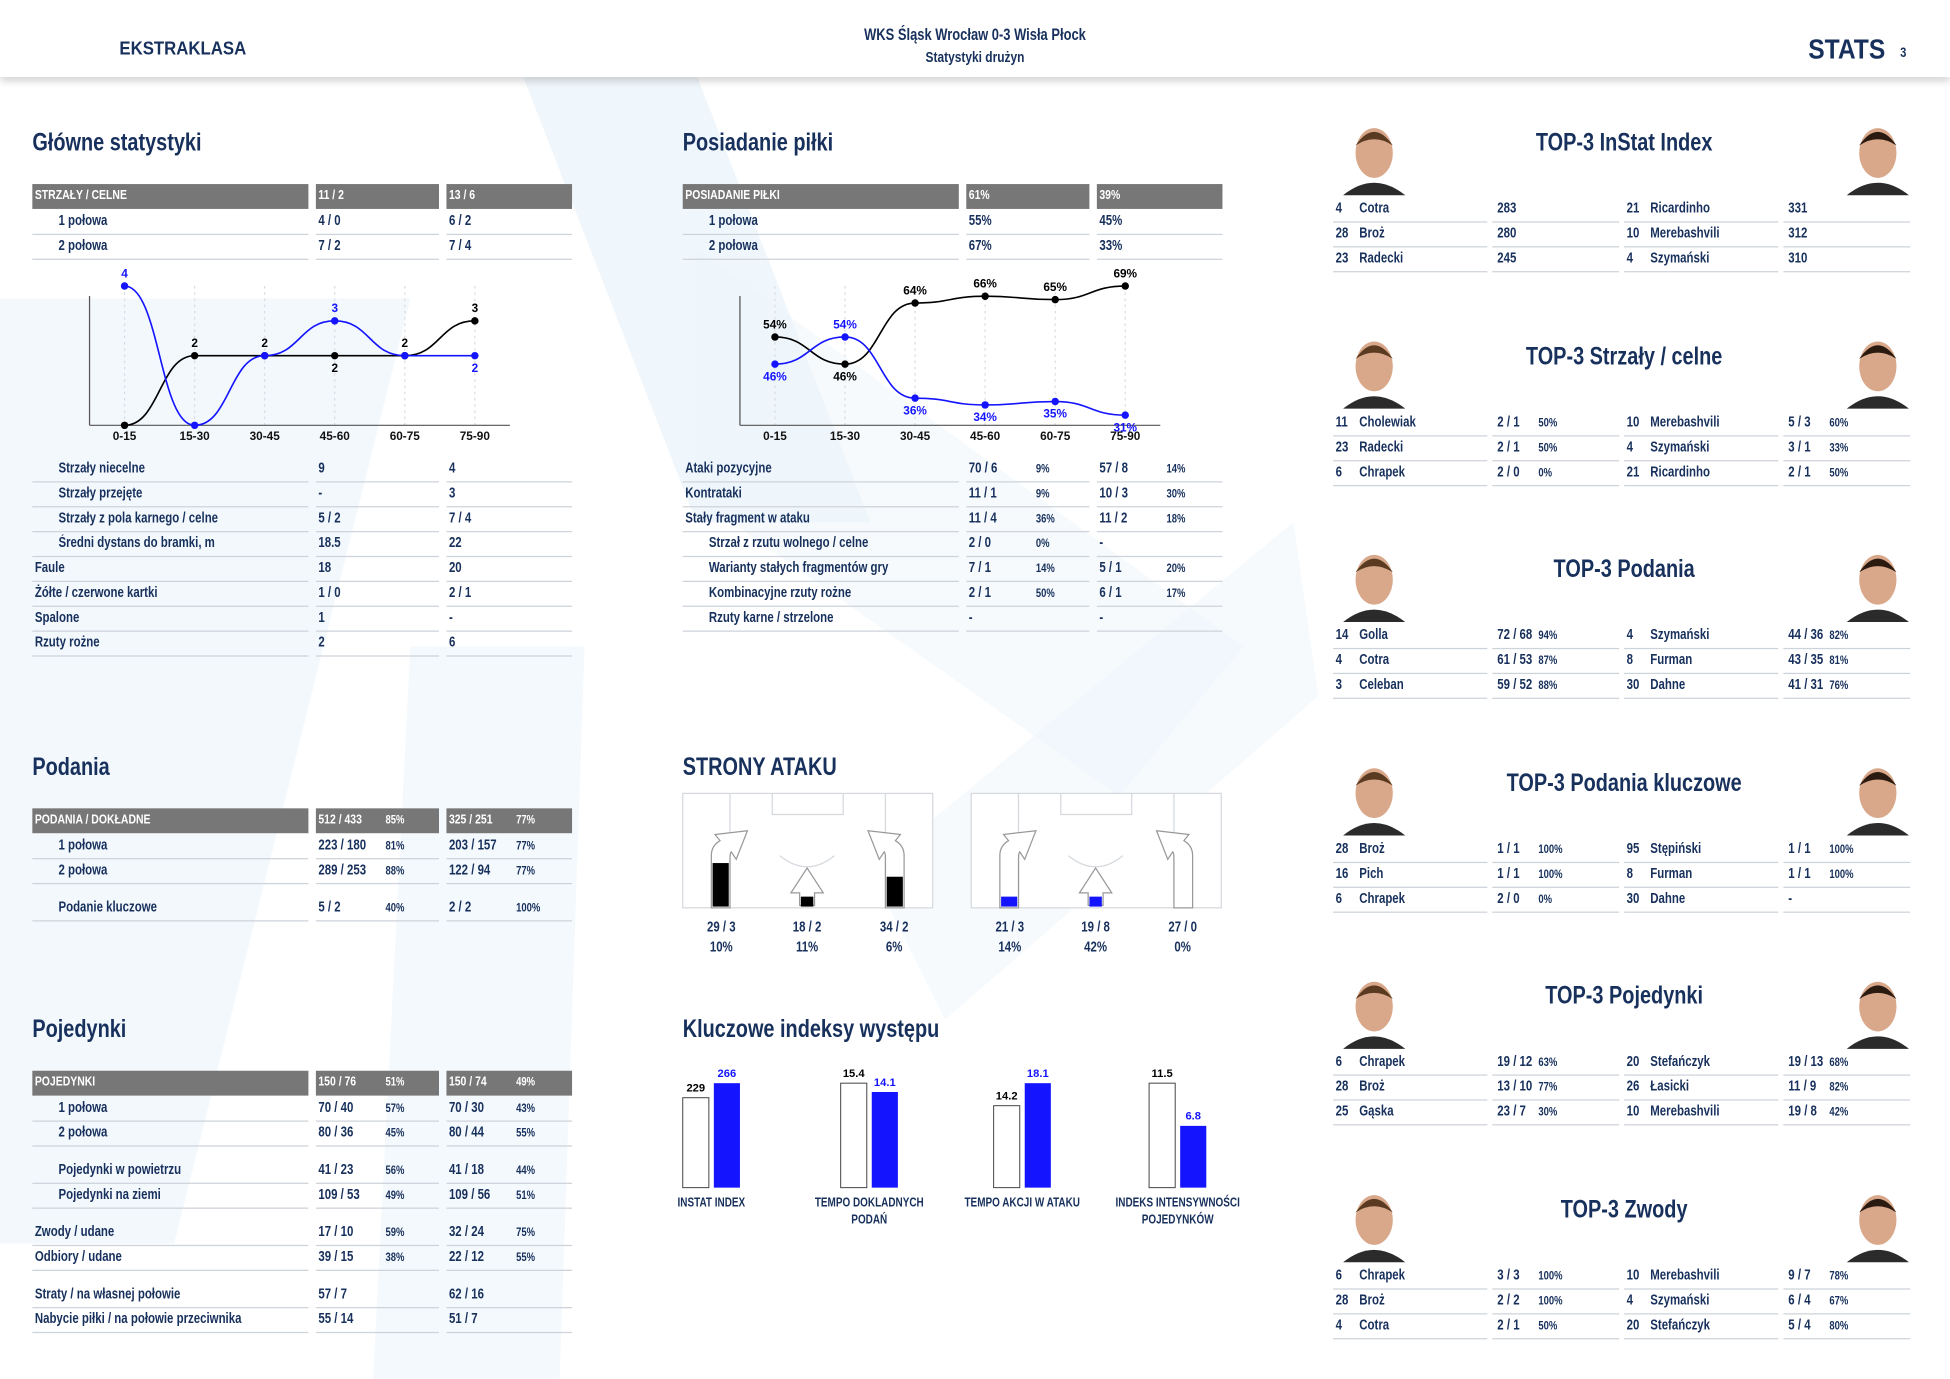 Image resolution: width=1950 pixels, height=1379 pixels. Describe the element at coordinates (329, 519) in the screenshot. I see `cell-text: 5 / 2` at that location.